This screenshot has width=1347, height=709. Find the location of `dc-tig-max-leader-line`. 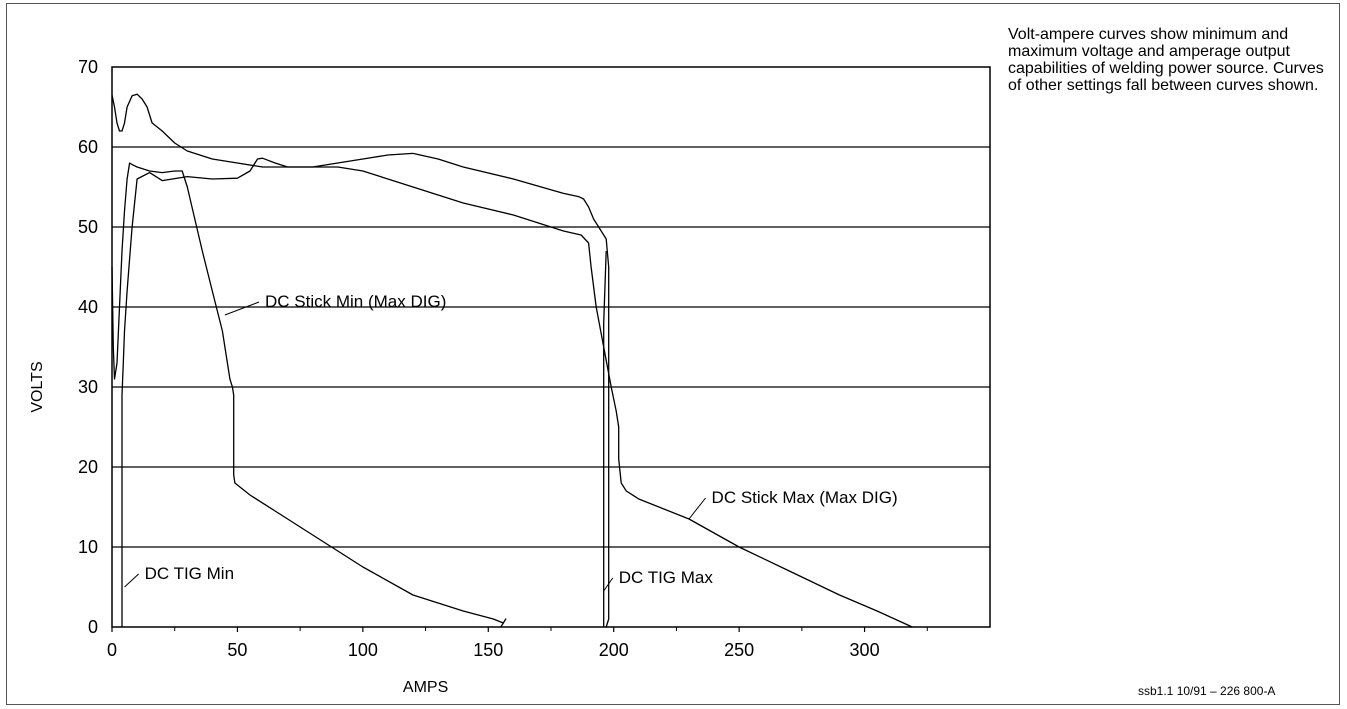

dc-tig-max-leader-line is located at coordinates (608, 584).